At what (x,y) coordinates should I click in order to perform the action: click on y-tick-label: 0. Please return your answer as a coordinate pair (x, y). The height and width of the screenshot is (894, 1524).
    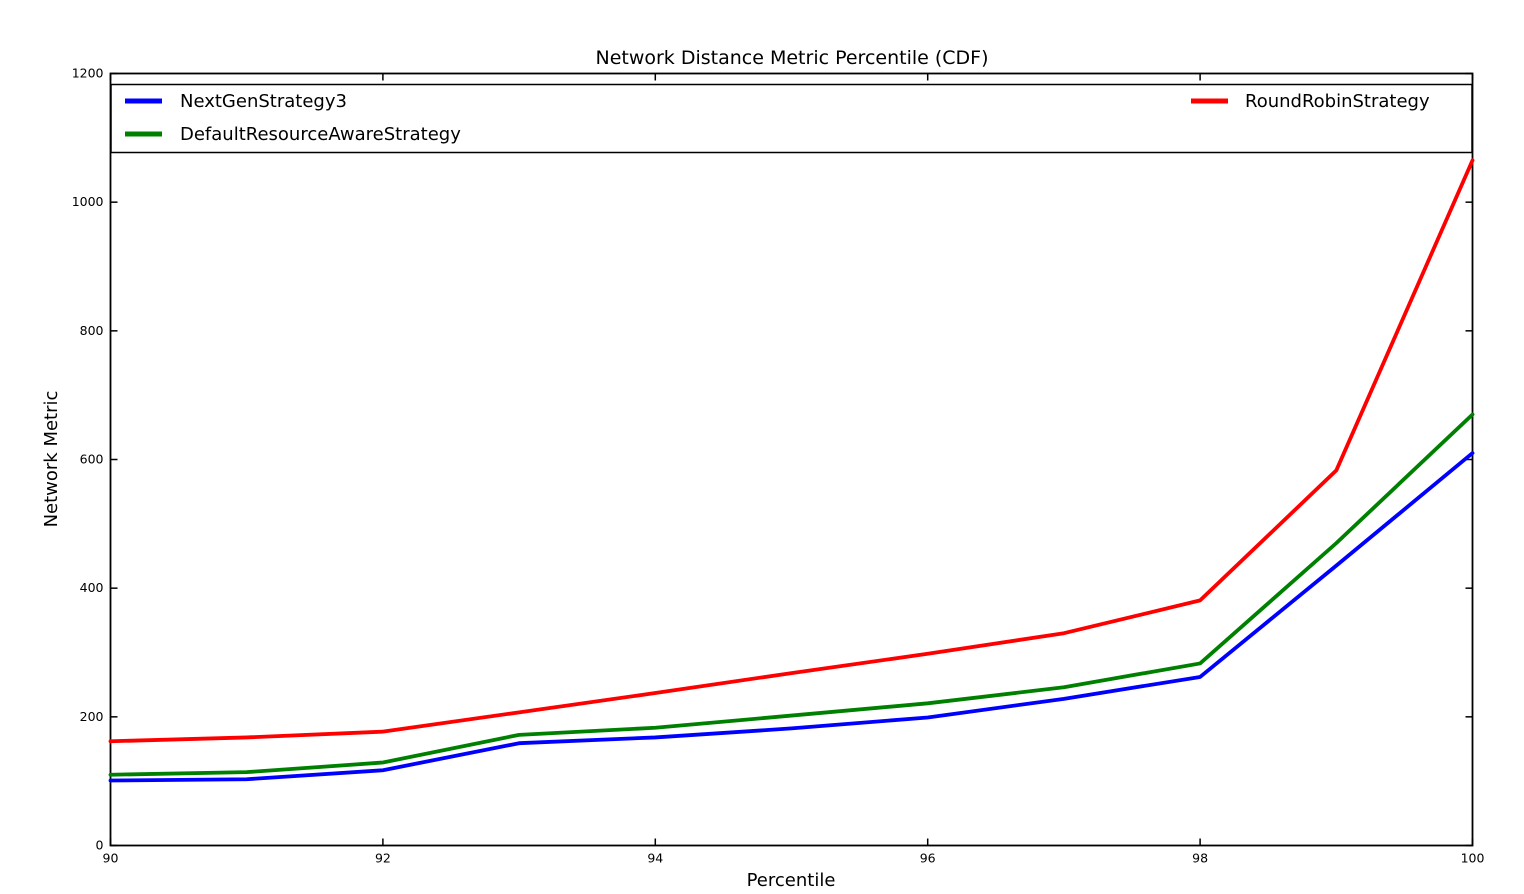
    Looking at the image, I should click on (100, 845).